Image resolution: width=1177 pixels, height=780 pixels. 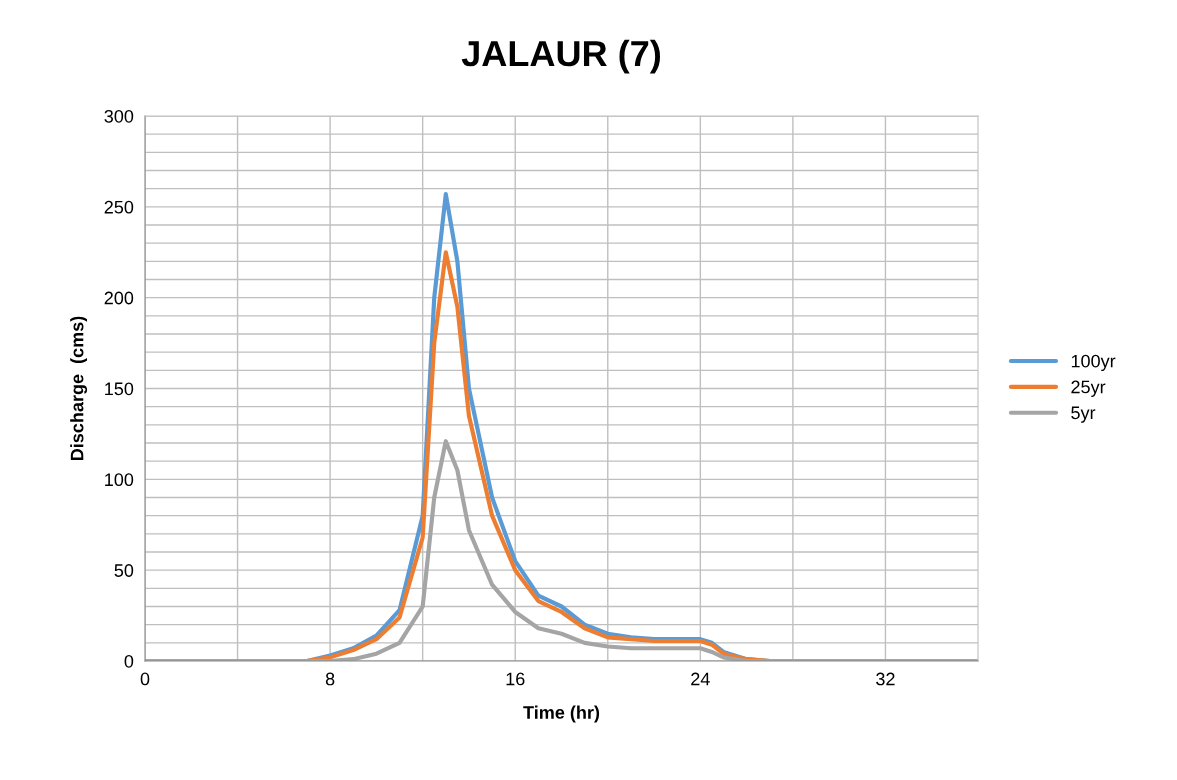 I want to click on y-tick-label: 100, so click(x=119, y=480).